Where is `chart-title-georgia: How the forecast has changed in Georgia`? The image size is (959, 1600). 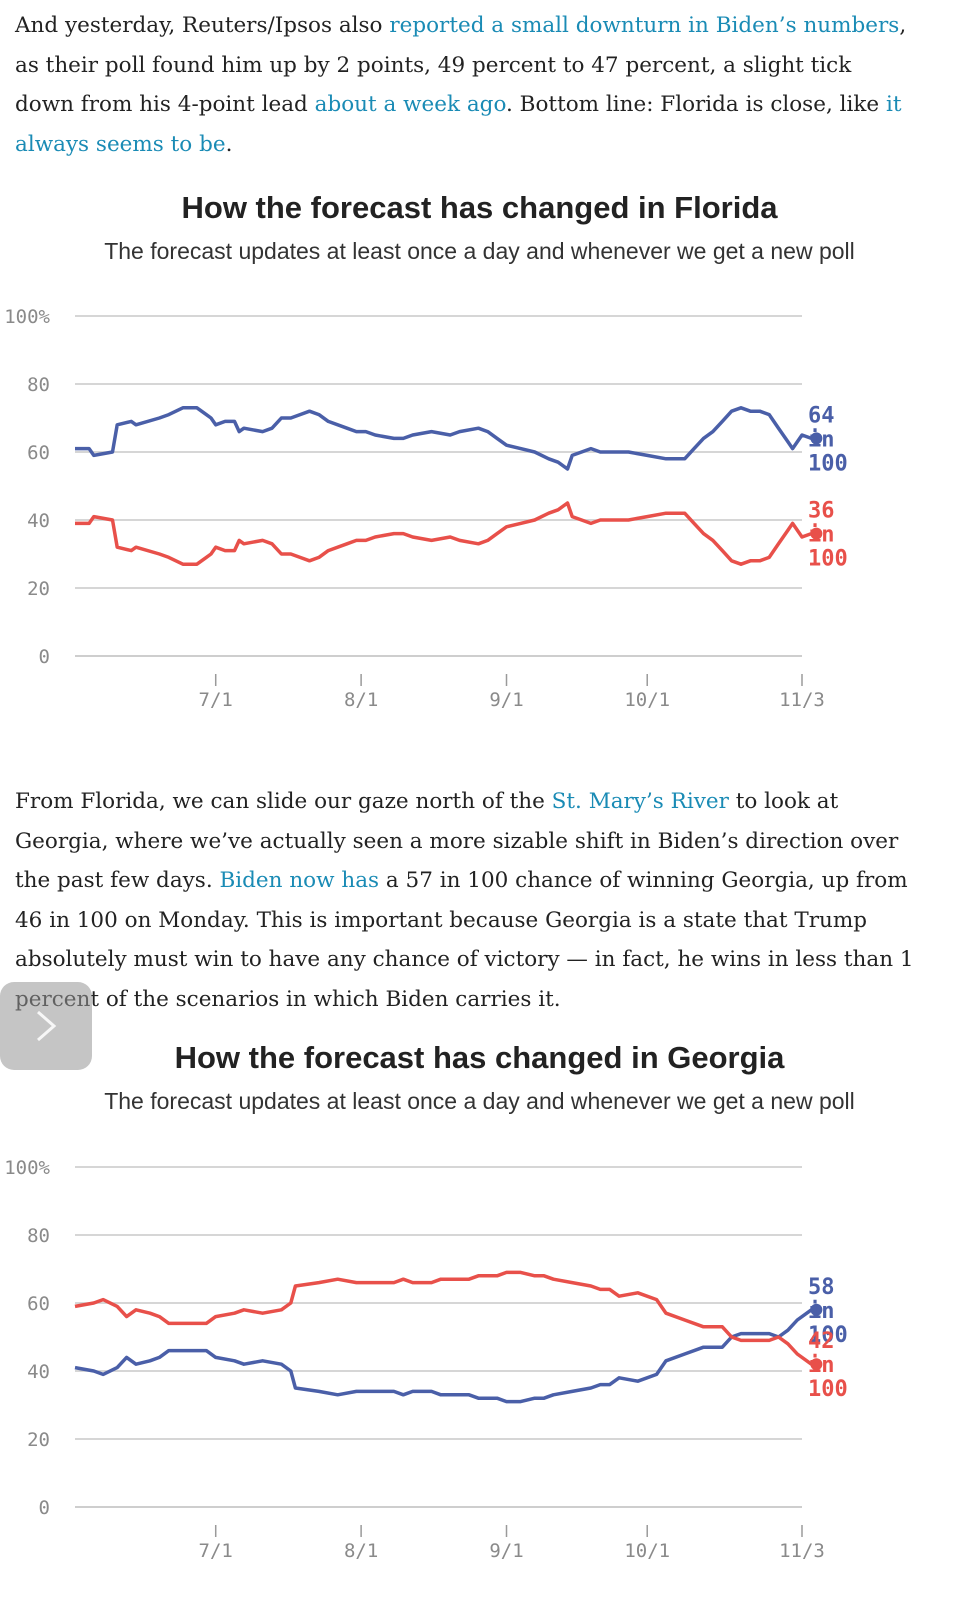
chart-title-georgia: How the forecast has changed in Georgia is located at coordinates (479, 1057).